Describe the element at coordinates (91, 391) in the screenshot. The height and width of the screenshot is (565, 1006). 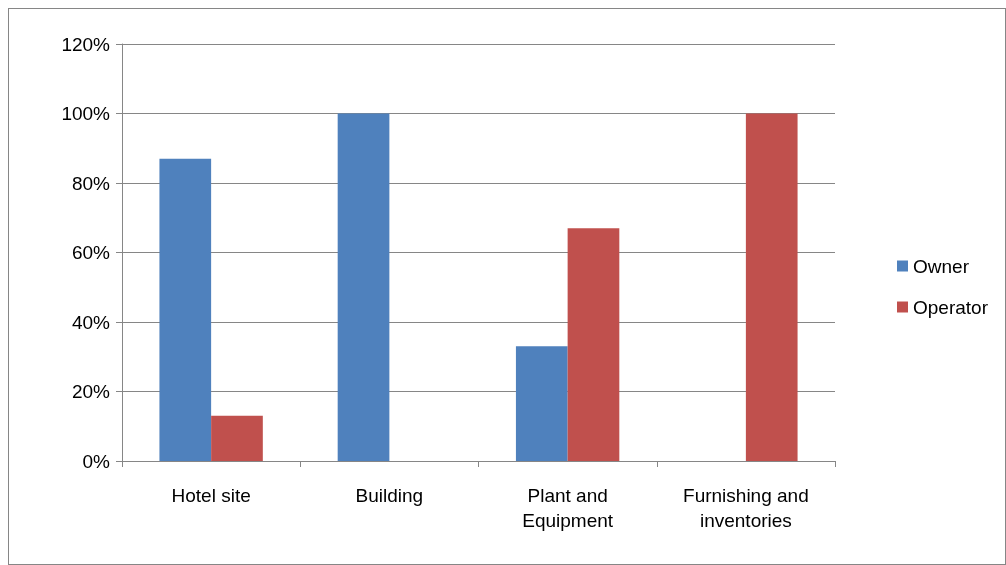
I see `y-tick-label: 20%` at that location.